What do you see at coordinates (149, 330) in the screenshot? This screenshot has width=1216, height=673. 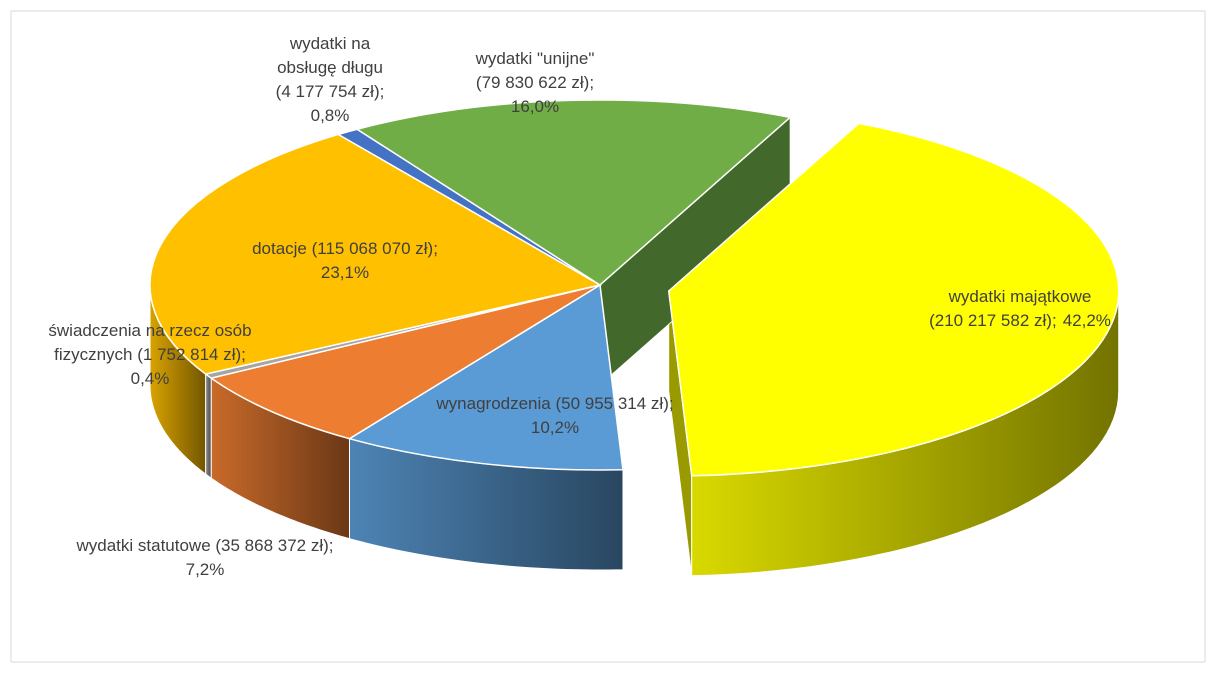 I see `label-line: świadczenia na rzecz osób` at bounding box center [149, 330].